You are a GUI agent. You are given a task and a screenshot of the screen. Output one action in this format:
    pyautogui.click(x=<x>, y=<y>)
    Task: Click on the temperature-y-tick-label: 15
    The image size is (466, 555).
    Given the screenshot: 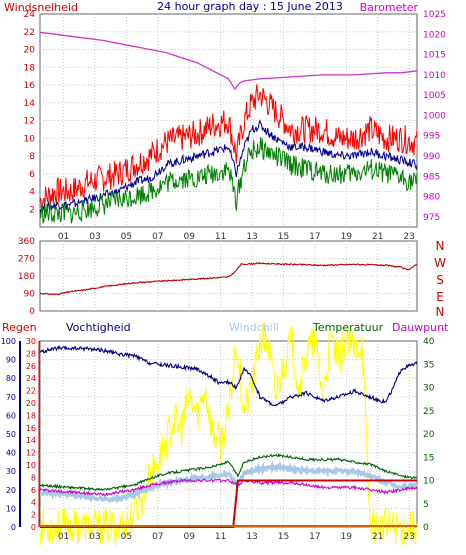 What is the action you would take?
    pyautogui.click(x=428, y=458)
    